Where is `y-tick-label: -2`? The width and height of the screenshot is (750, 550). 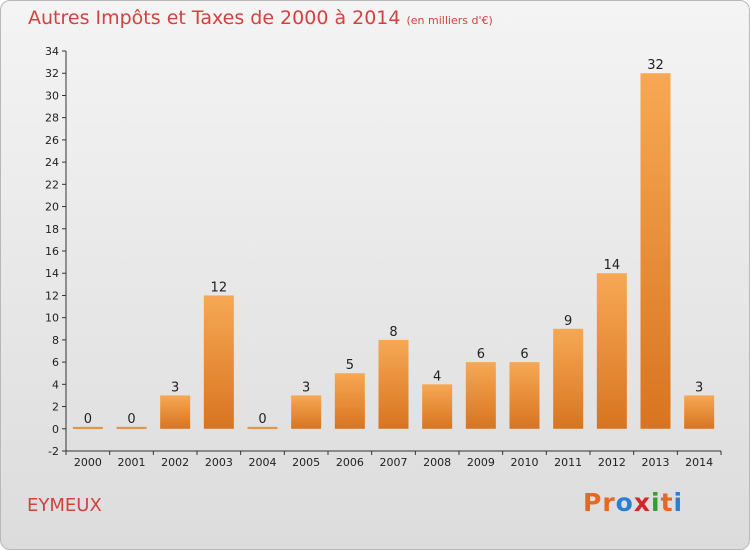
y-tick-label: -2 is located at coordinates (53, 451).